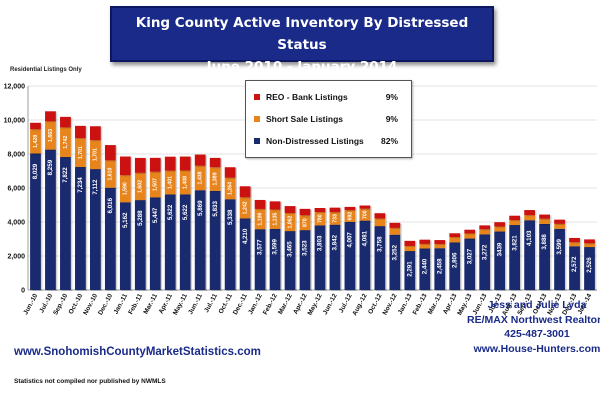 The height and width of the screenshot is (400, 600). I want to click on bar-label-short: 1,663, so click(51, 135).